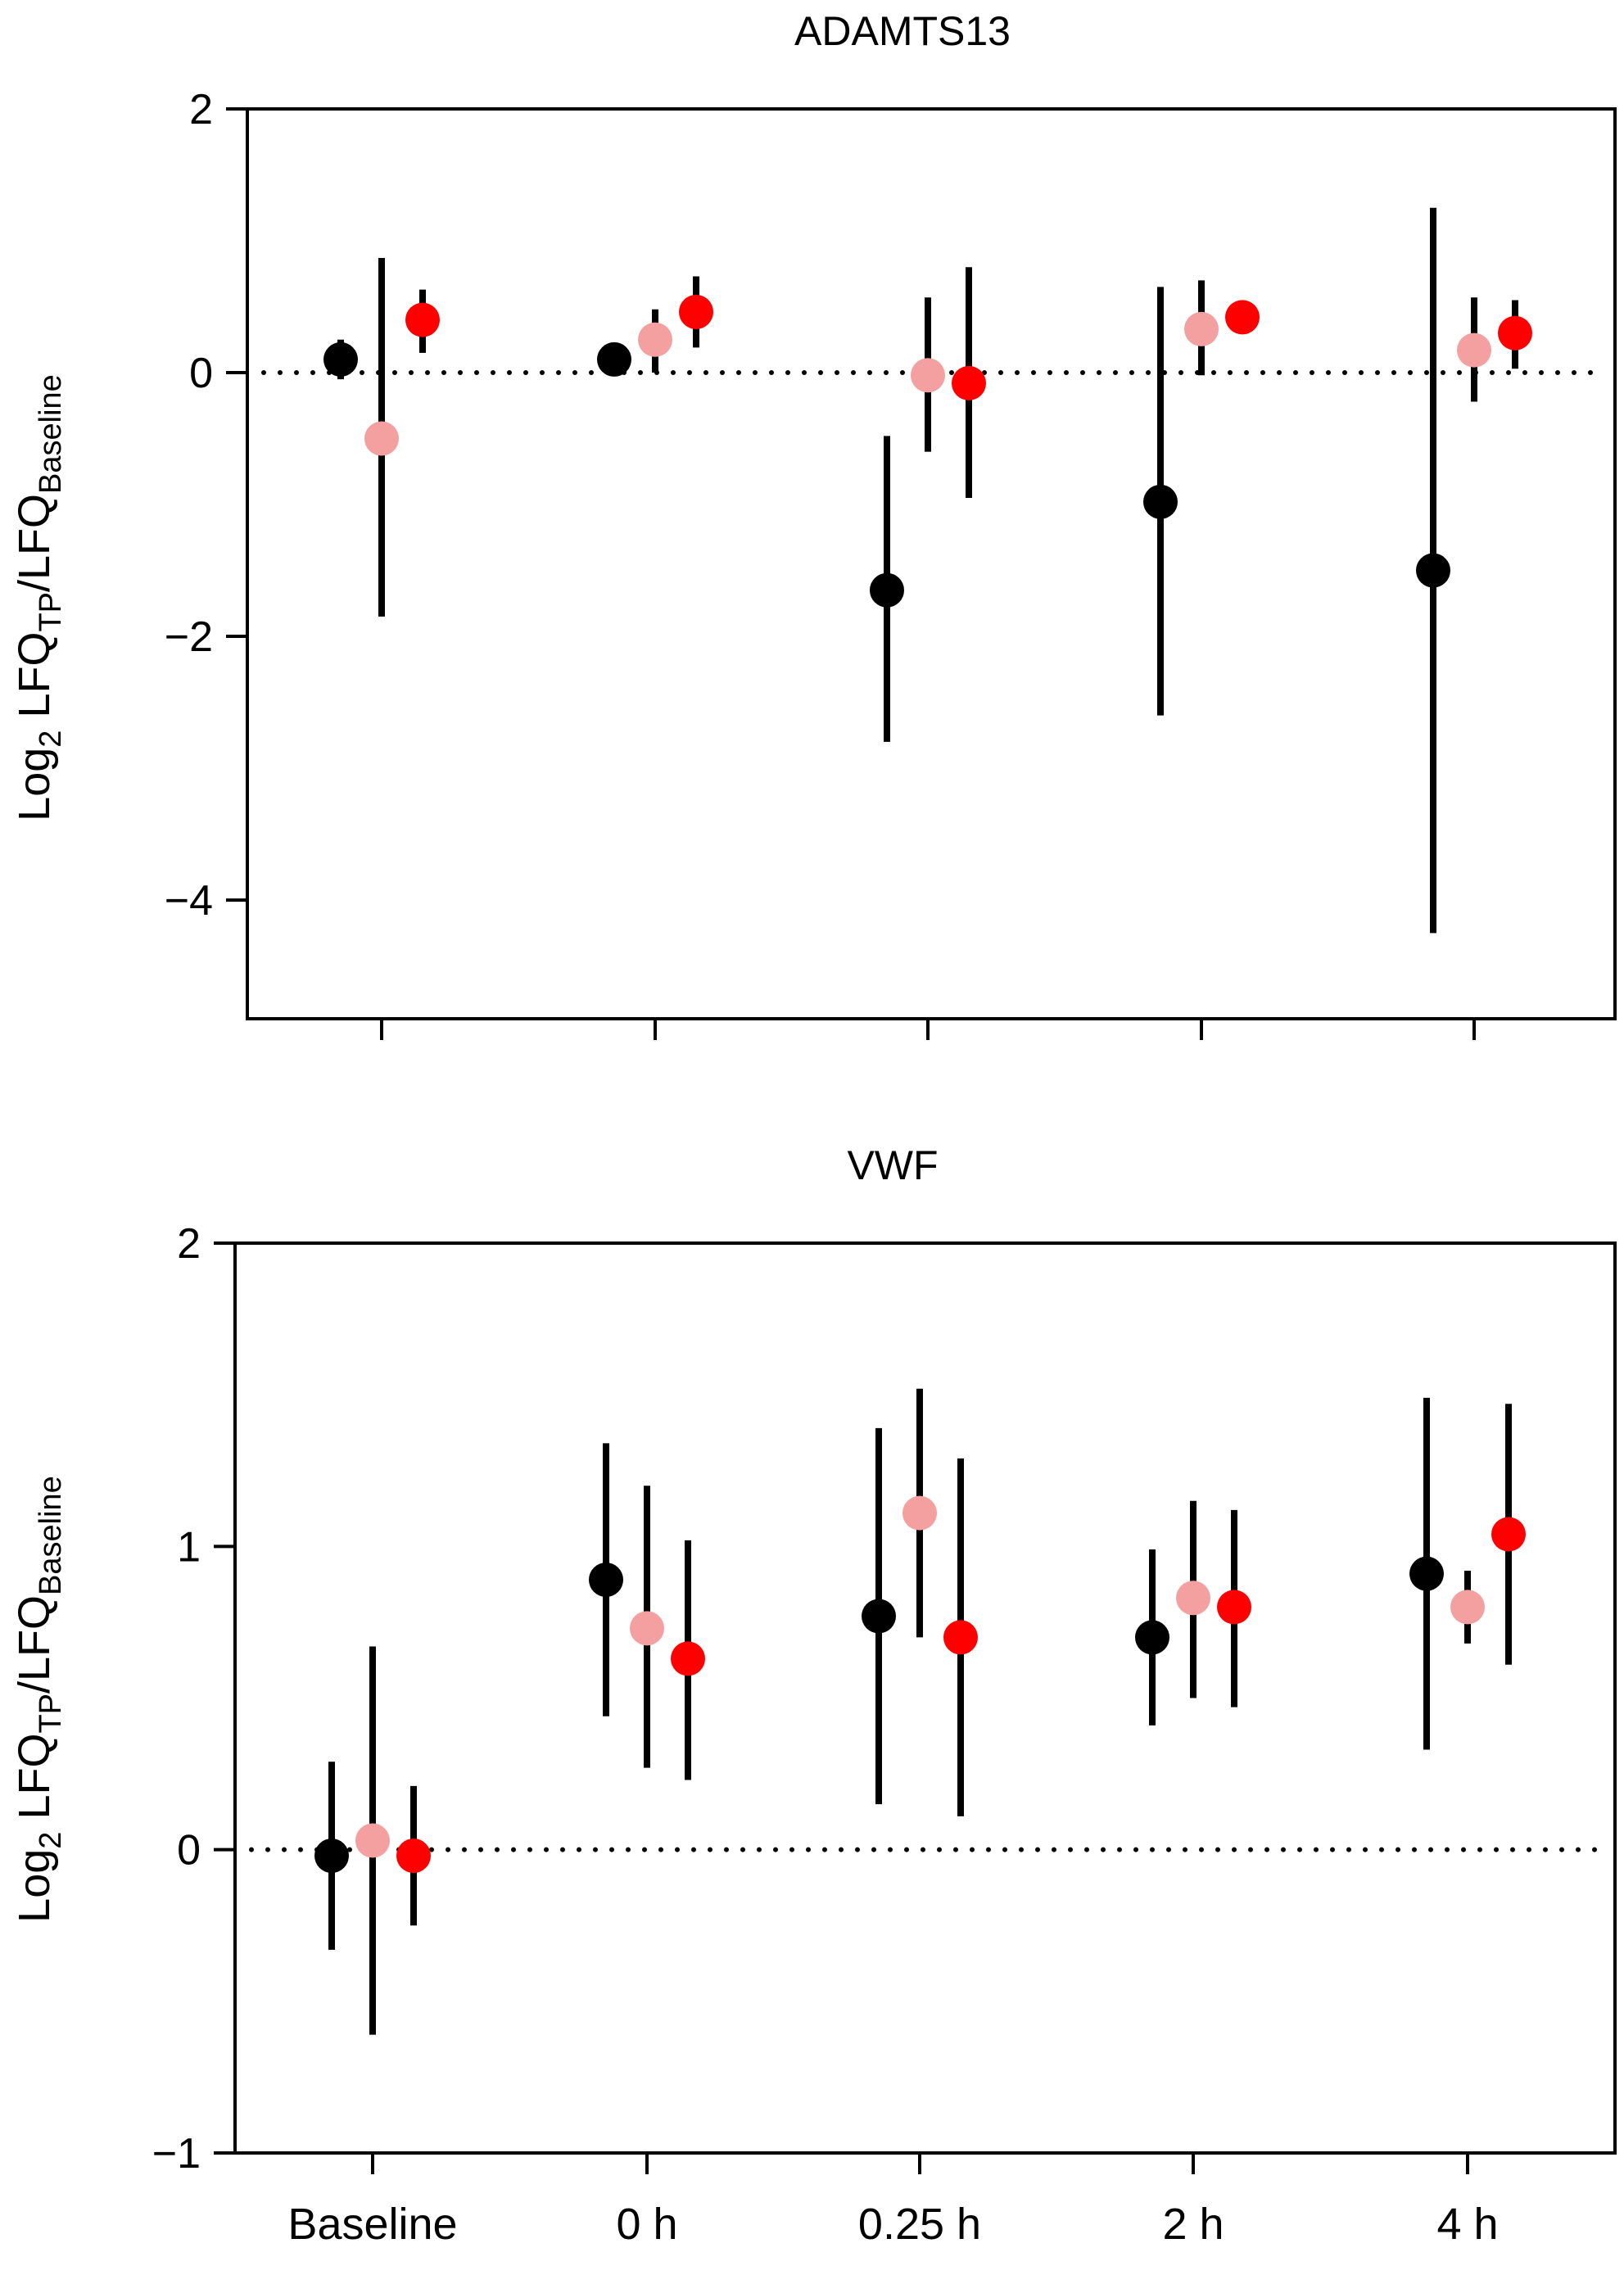  What do you see at coordinates (193, 1699) in the screenshot?
I see `y-axis: 2 1 0 −1` at bounding box center [193, 1699].